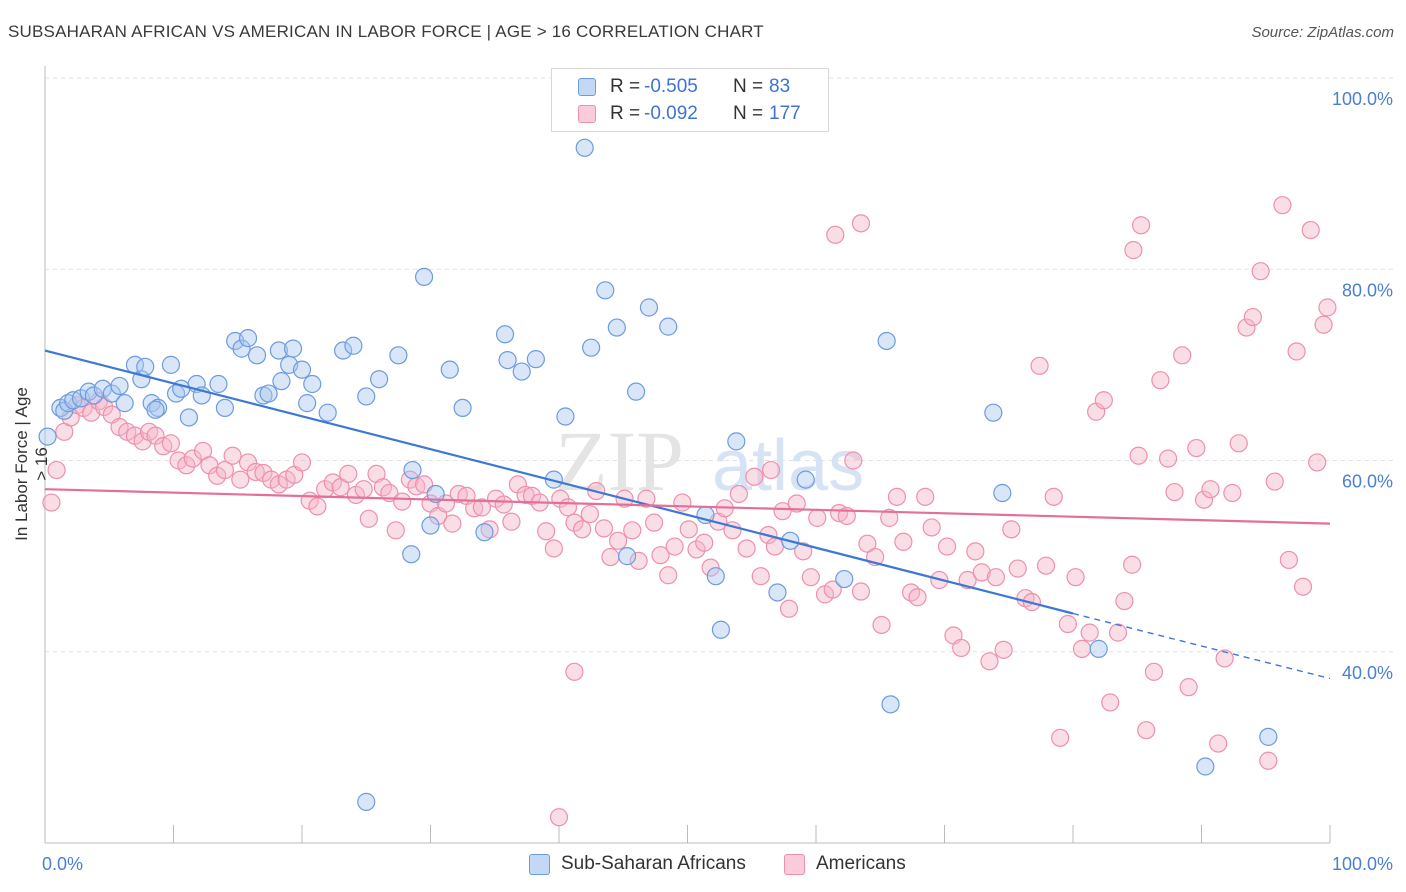 Image resolution: width=1406 pixels, height=892 pixels. What do you see at coordinates (1201, 646) in the screenshot?
I see `trend-line-sub-saharan-extension` at bounding box center [1201, 646].